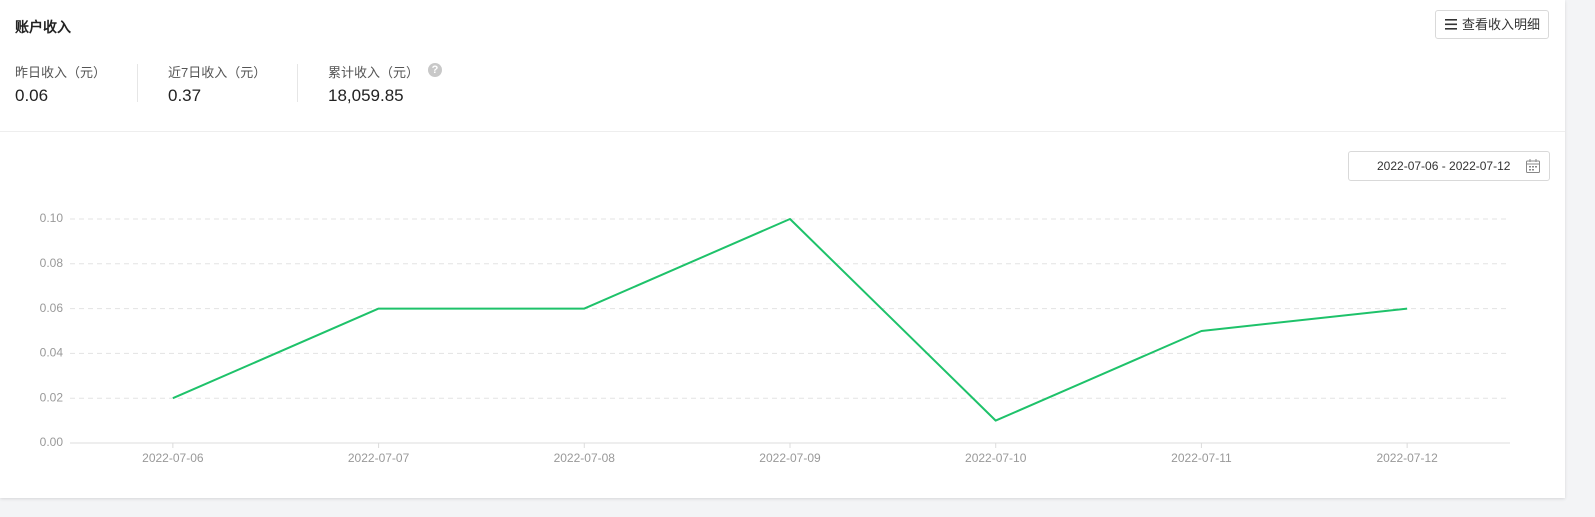 Image resolution: width=1595 pixels, height=517 pixels. I want to click on stat-value: 18,059.85, so click(366, 95).